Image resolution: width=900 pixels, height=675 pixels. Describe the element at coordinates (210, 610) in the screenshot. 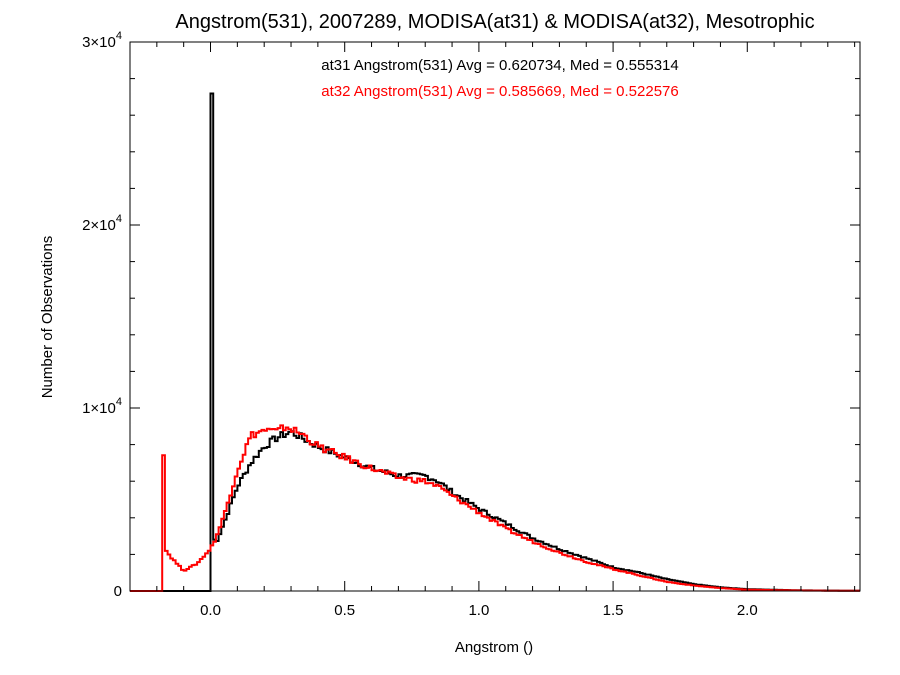

I see `x-tick-label: 0.0` at that location.